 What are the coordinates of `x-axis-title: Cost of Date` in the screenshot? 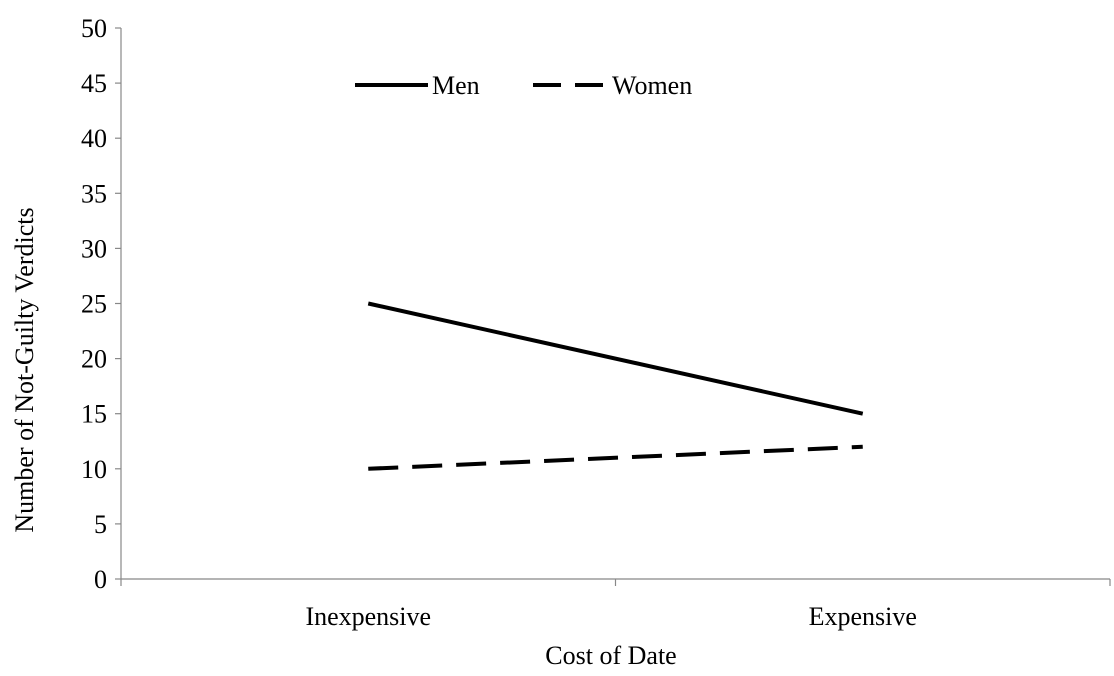 It's located at (610, 655).